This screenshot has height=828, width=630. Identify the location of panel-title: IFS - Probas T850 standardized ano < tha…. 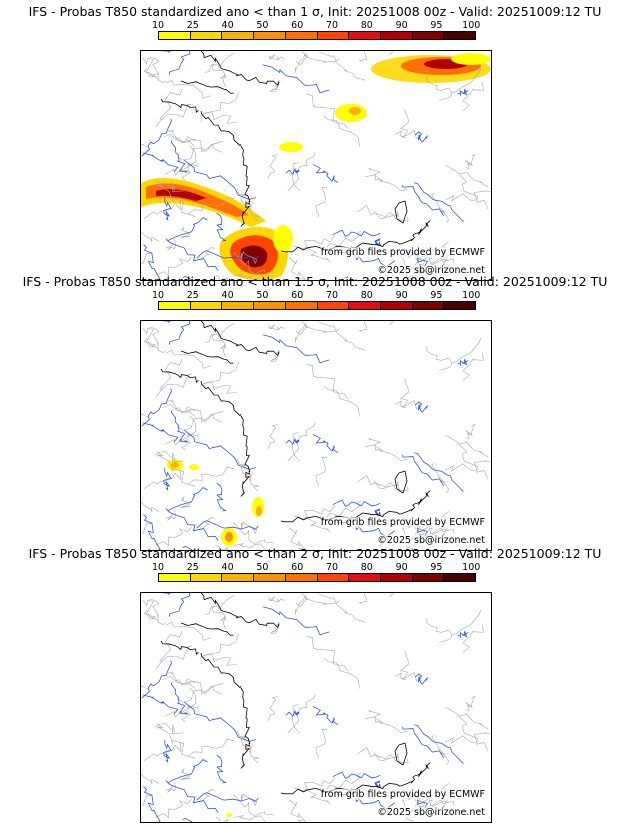
(315, 553).